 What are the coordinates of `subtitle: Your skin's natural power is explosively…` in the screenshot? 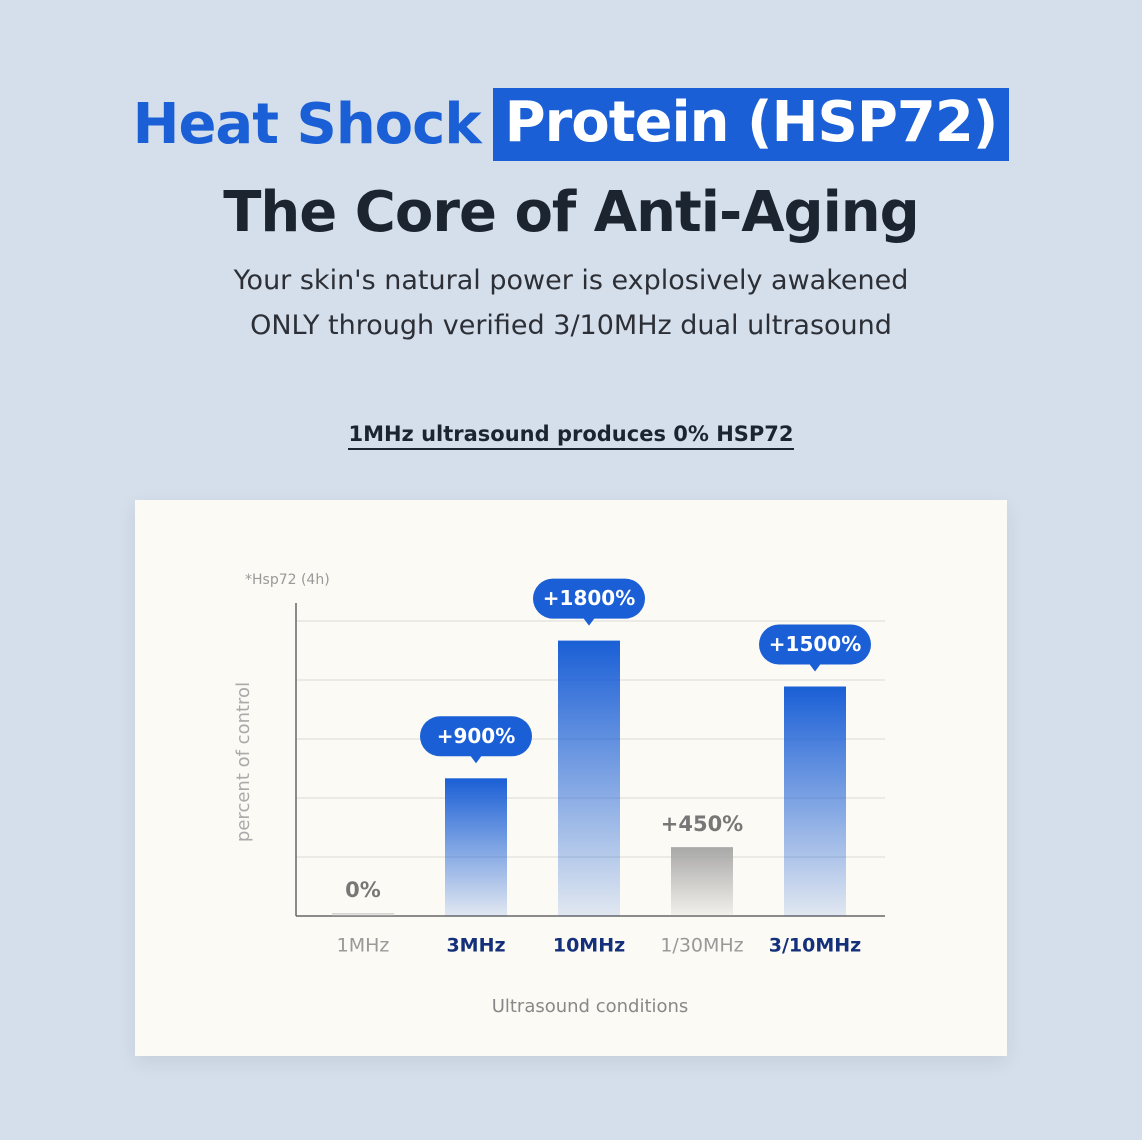 It's located at (571, 280).